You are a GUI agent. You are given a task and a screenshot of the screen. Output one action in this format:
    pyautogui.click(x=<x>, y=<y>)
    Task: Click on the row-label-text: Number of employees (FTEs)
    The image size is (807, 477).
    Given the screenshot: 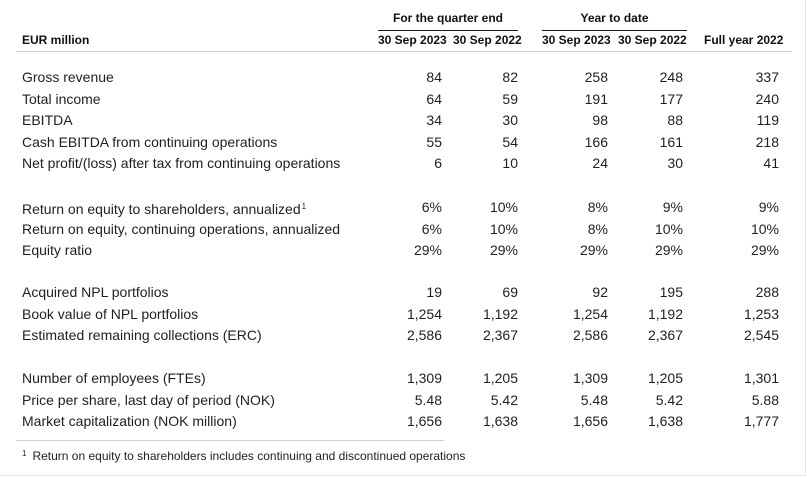 What is the action you would take?
    pyautogui.click(x=114, y=378)
    